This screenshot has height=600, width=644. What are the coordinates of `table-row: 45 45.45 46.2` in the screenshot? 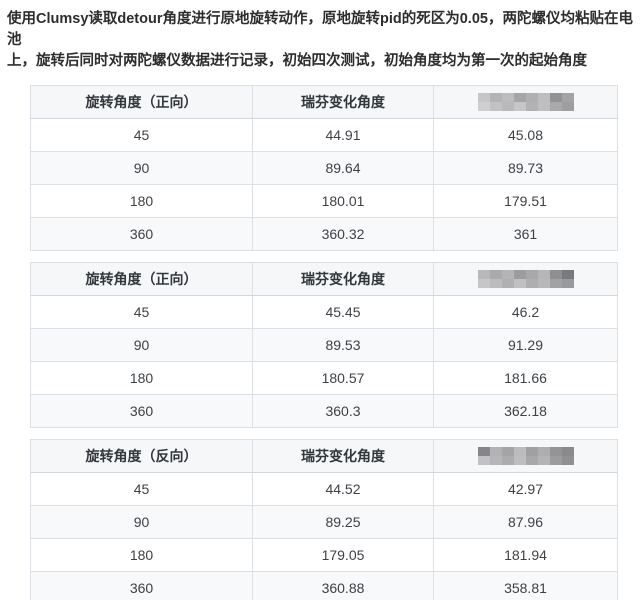 It's located at (324, 312).